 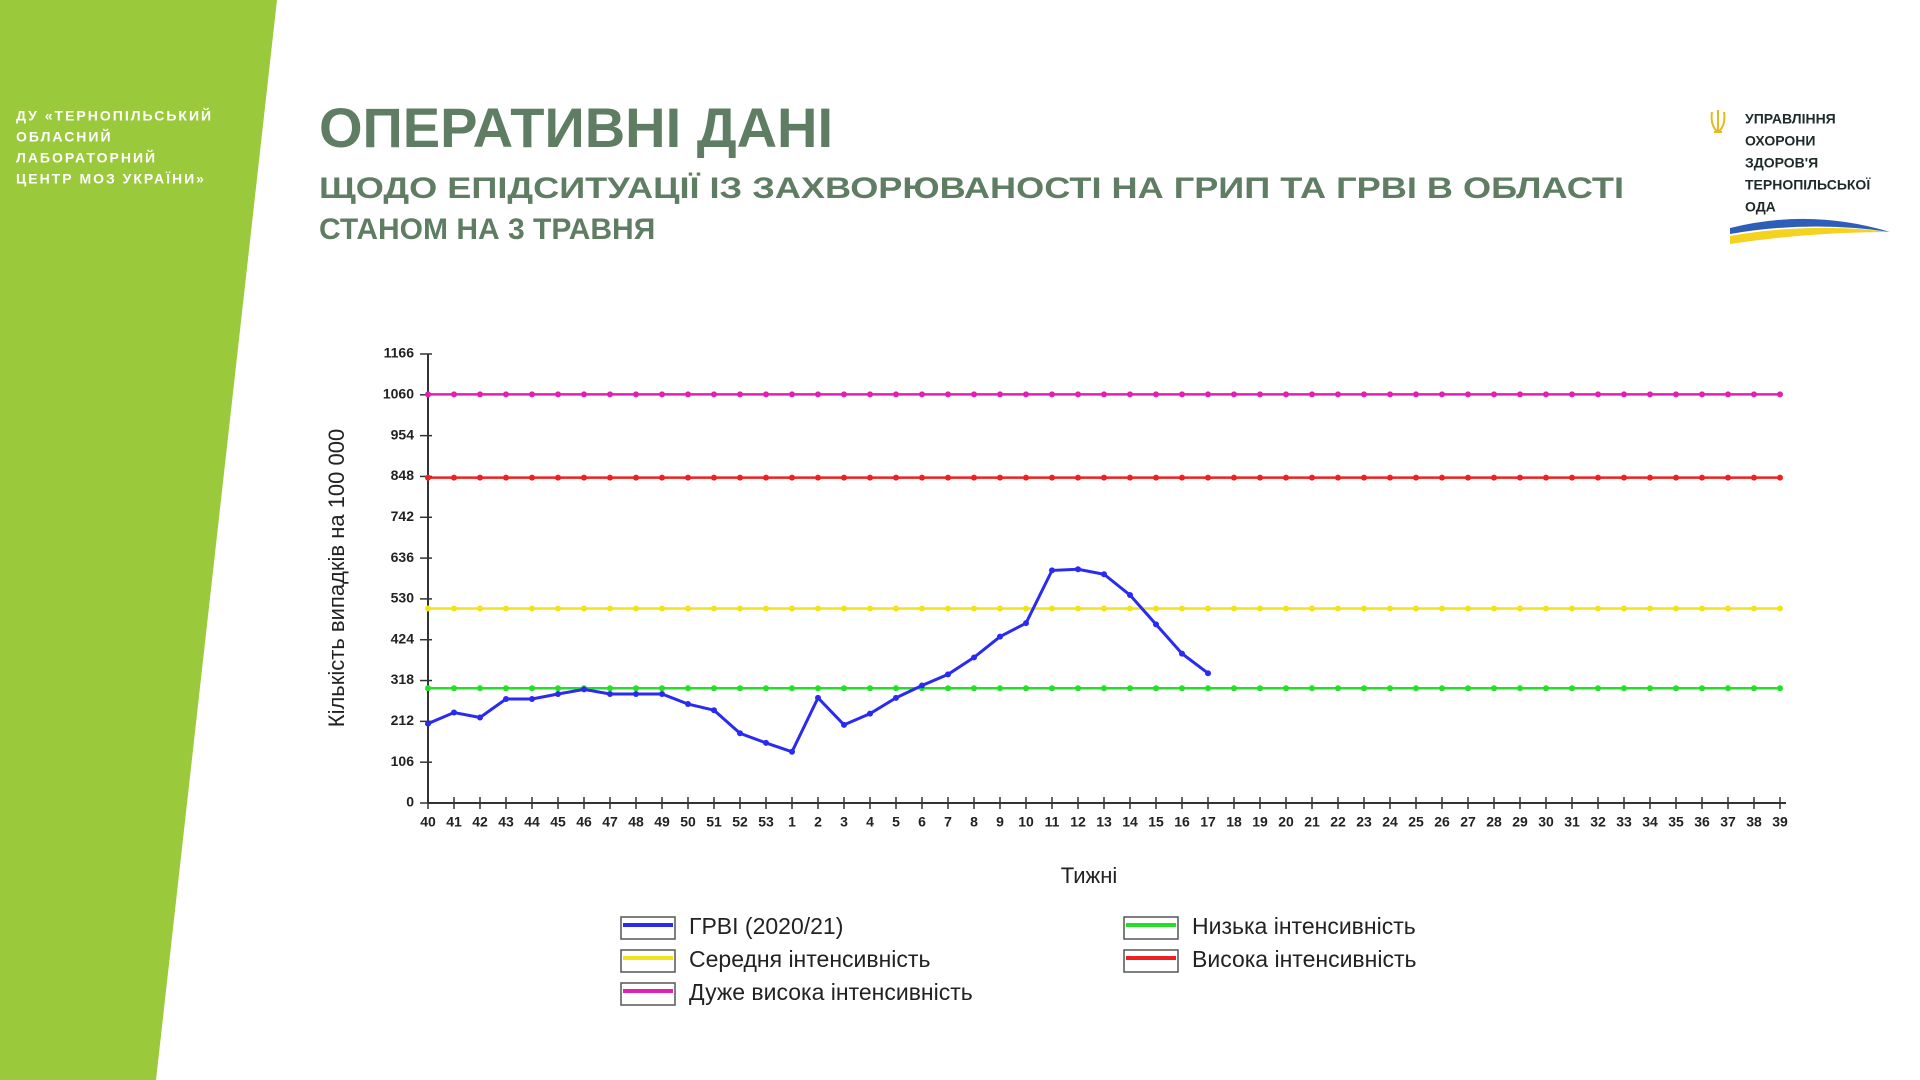 I want to click on x-tick-label: 31, so click(x=1572, y=822).